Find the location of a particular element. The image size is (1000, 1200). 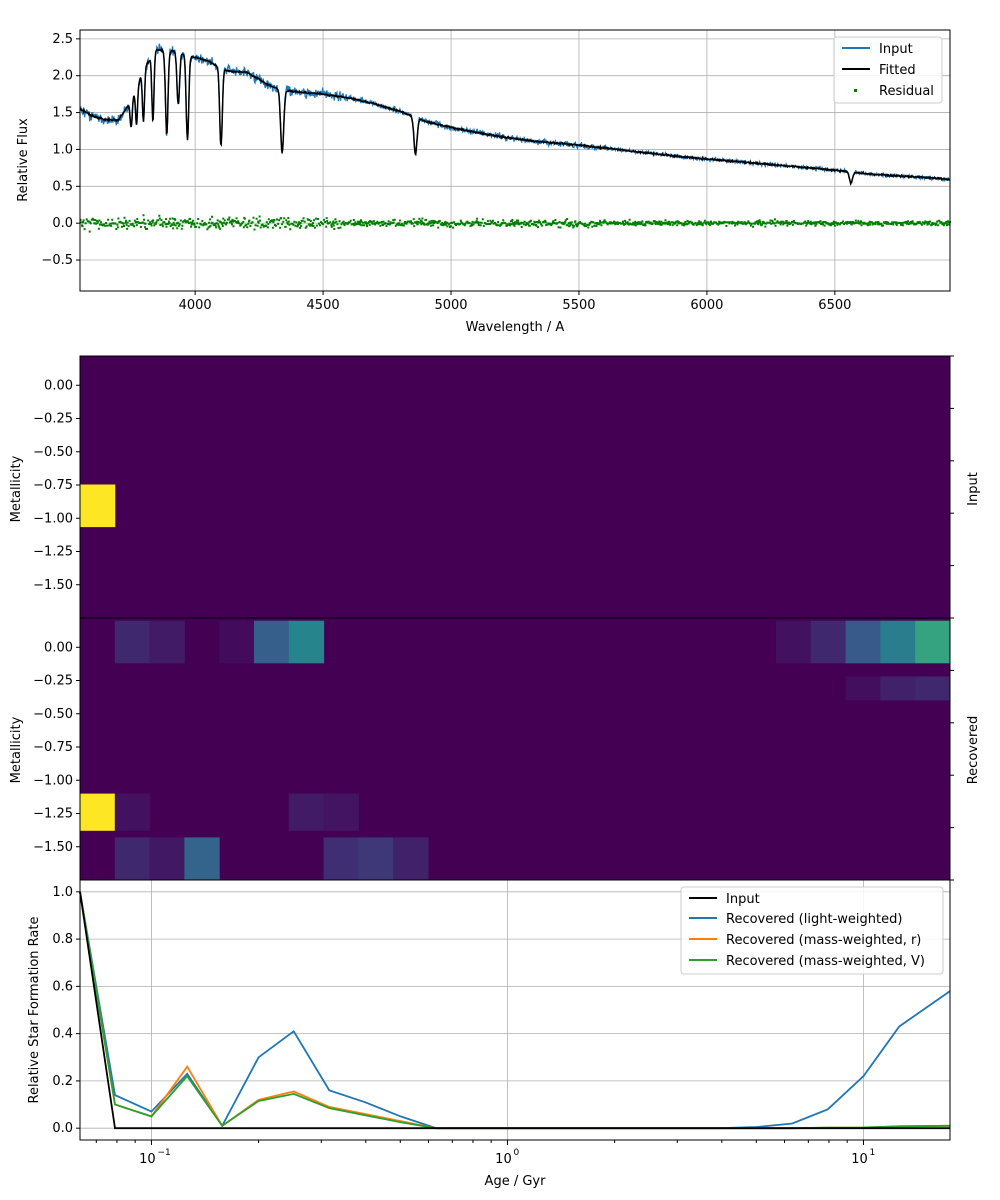

spectrum-ytick-label: 1.5 is located at coordinates (62, 113).